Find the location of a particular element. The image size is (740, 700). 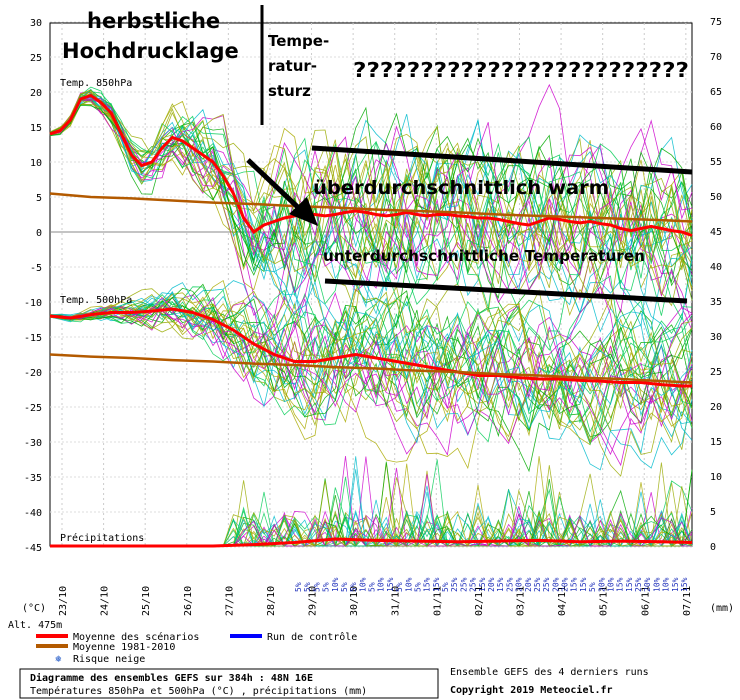

right-tick-label: 15 is located at coordinates (716, 442).